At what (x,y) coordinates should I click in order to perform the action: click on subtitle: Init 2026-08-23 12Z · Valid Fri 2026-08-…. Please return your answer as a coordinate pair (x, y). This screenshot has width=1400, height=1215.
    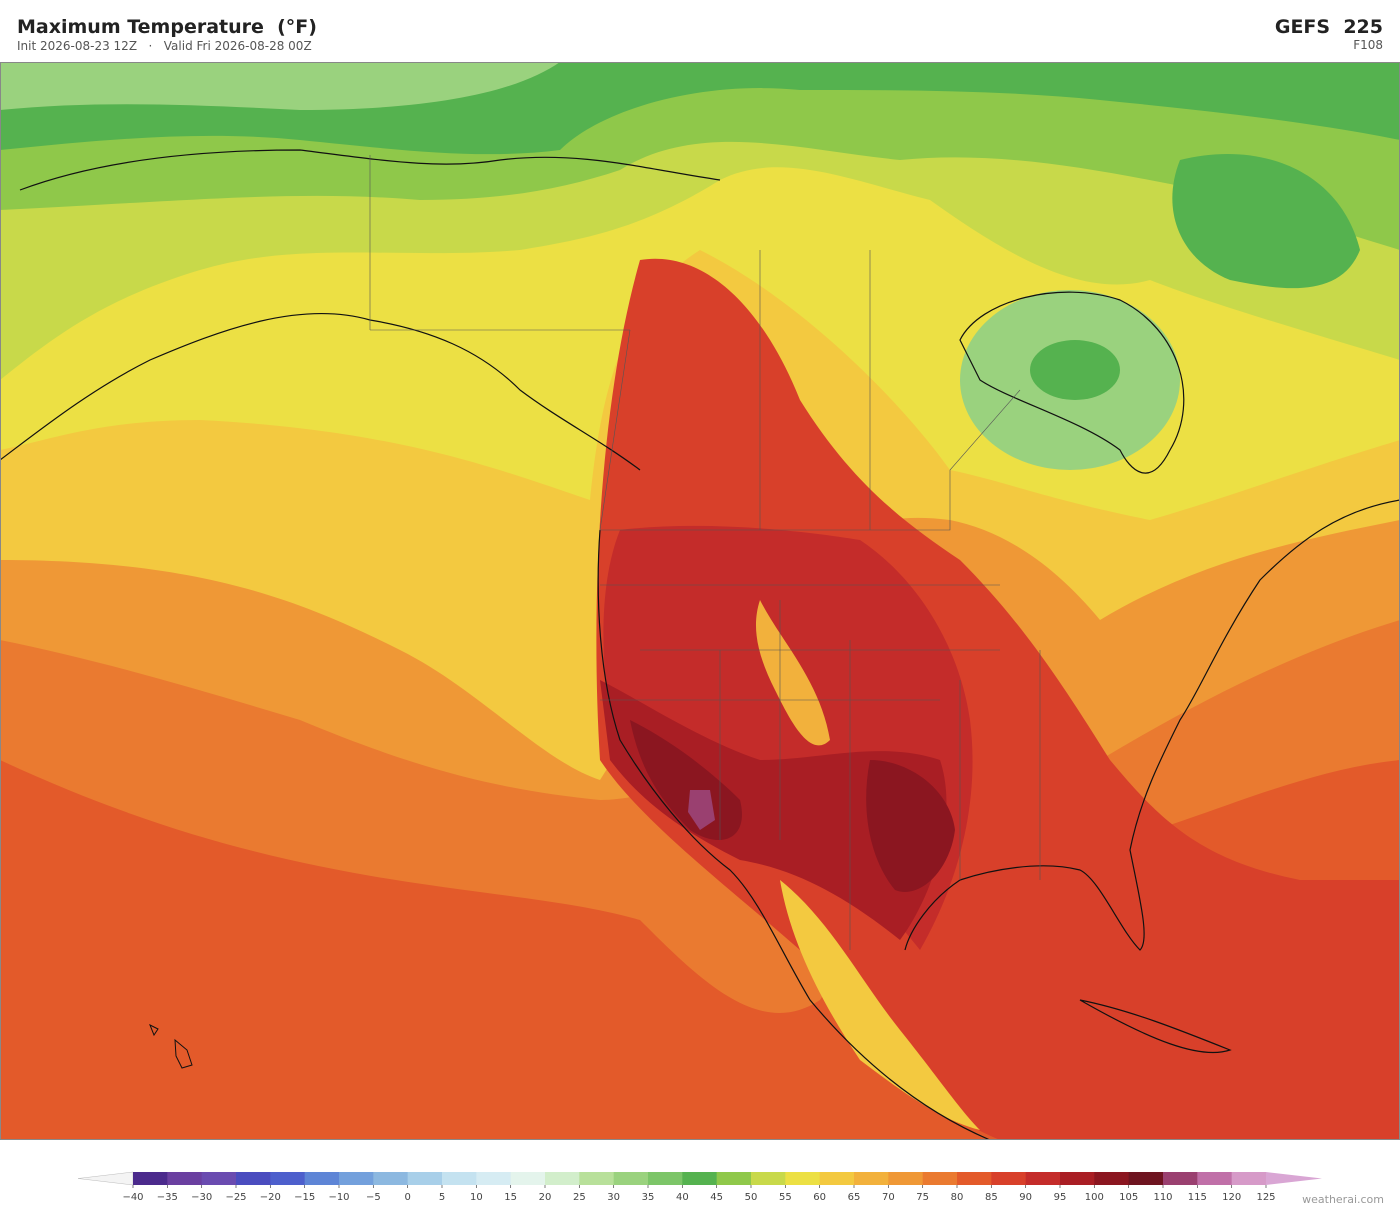
    Looking at the image, I should click on (164, 46).